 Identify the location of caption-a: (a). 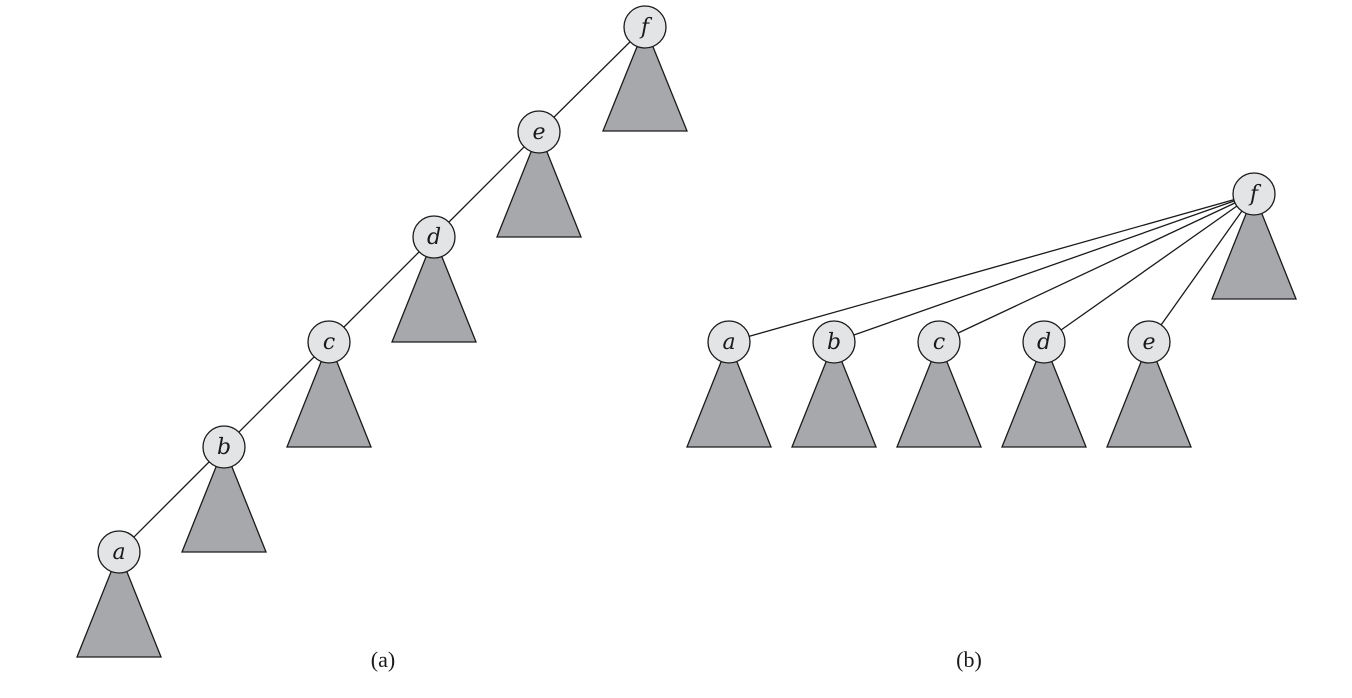
(383, 659).